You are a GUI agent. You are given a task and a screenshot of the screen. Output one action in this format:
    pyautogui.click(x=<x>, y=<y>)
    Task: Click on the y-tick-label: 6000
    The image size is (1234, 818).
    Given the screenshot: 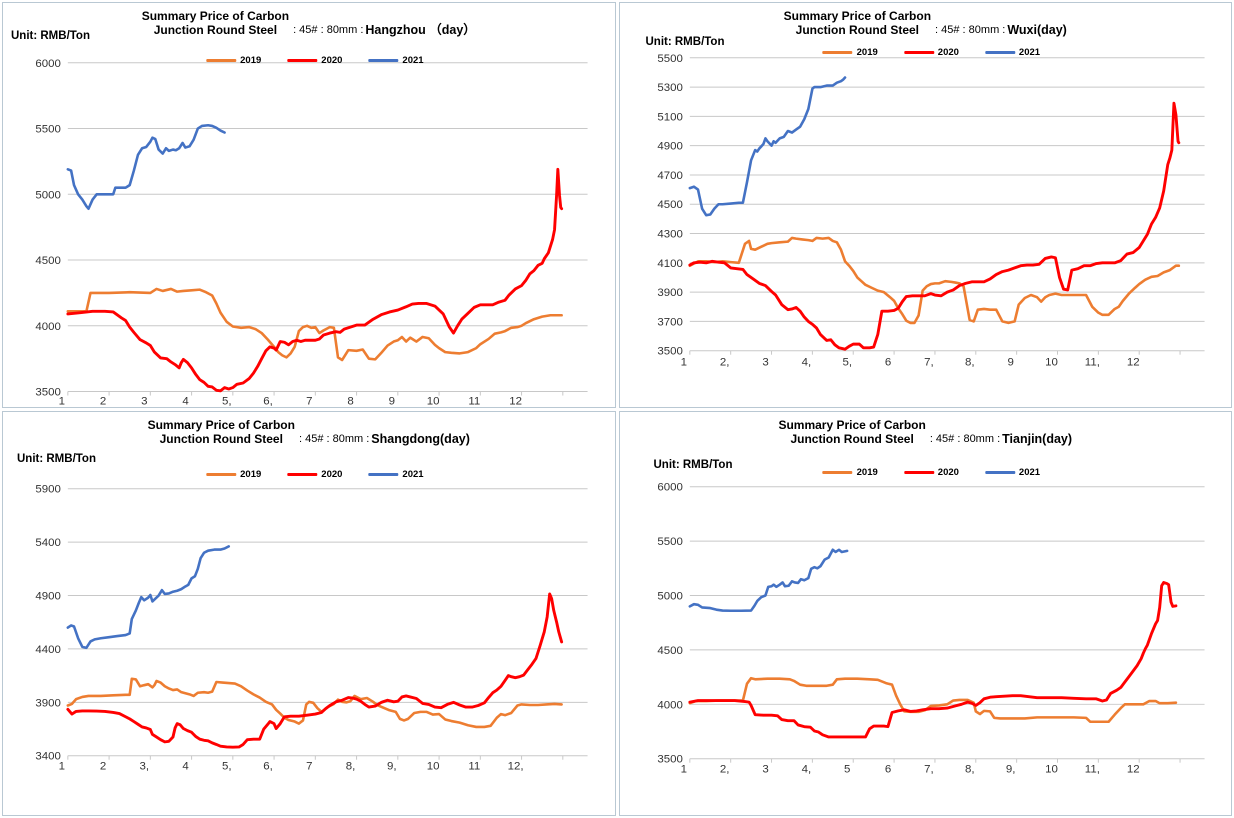 What is the action you would take?
    pyautogui.click(x=670, y=487)
    